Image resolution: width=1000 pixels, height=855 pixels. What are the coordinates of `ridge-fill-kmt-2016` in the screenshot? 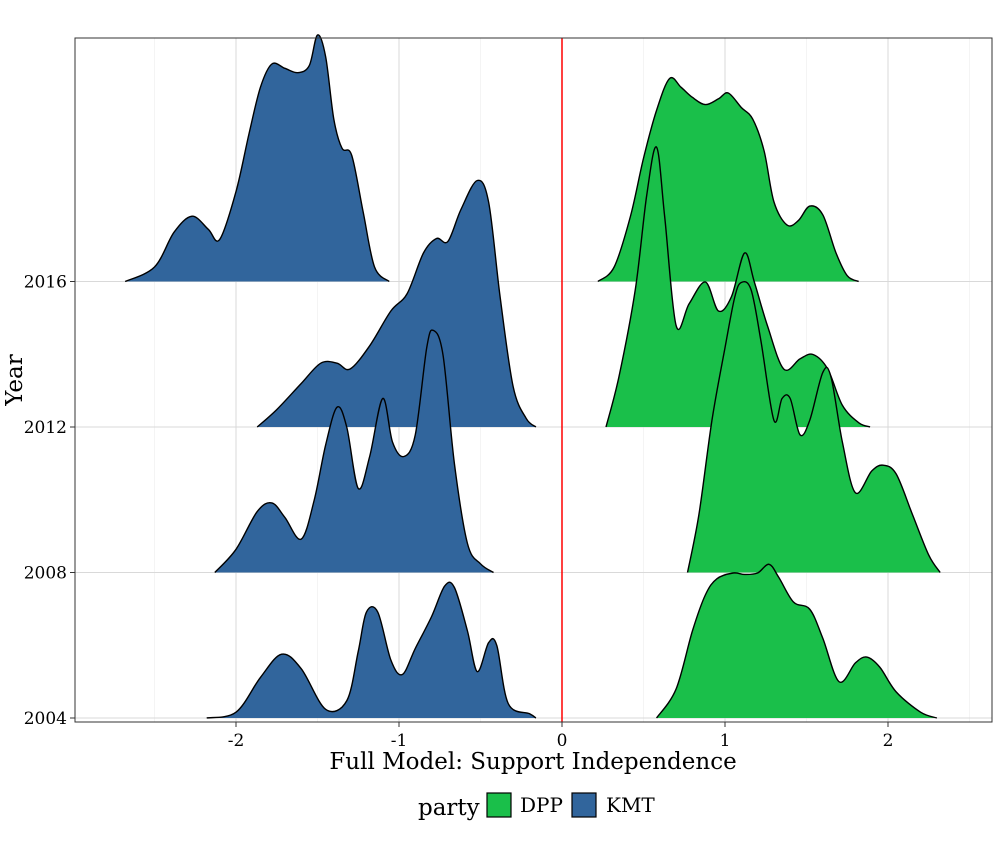 It's located at (257, 158).